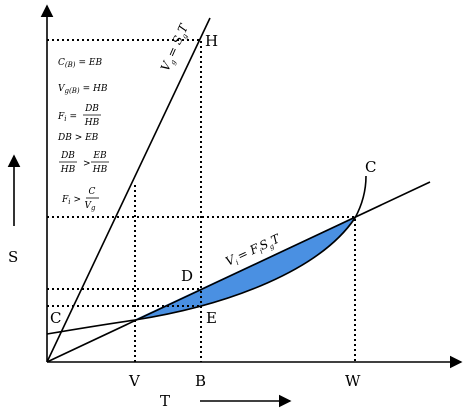  Describe the element at coordinates (13, 257) in the screenshot. I see `y-label: S` at that location.